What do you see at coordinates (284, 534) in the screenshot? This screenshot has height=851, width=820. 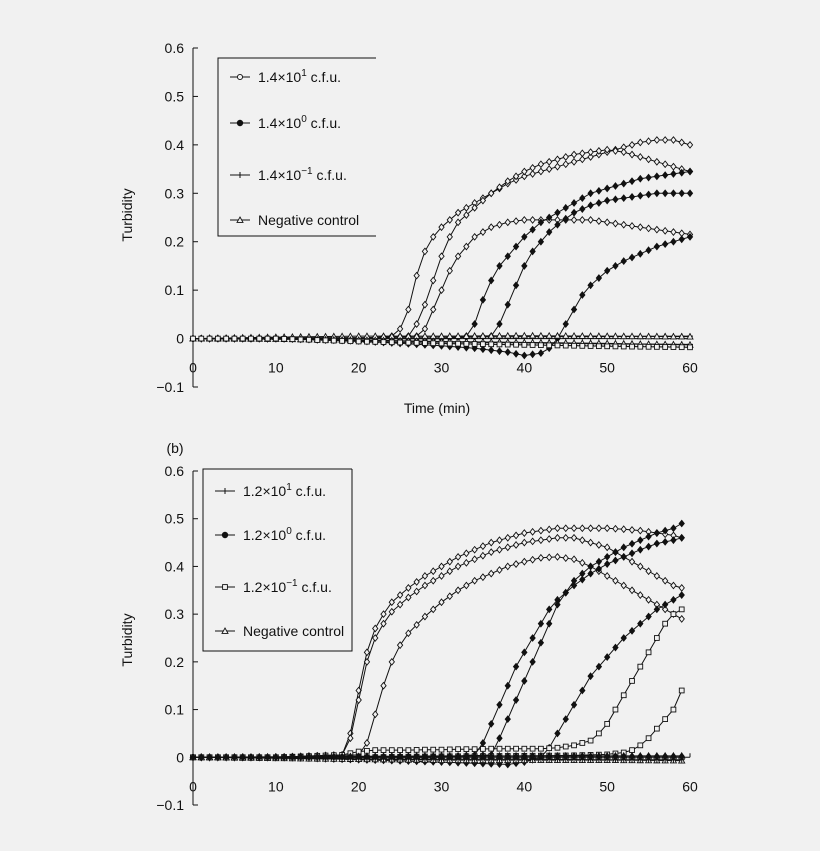 I see `legend-label: 1.2×100 c.f.u.` at bounding box center [284, 534].